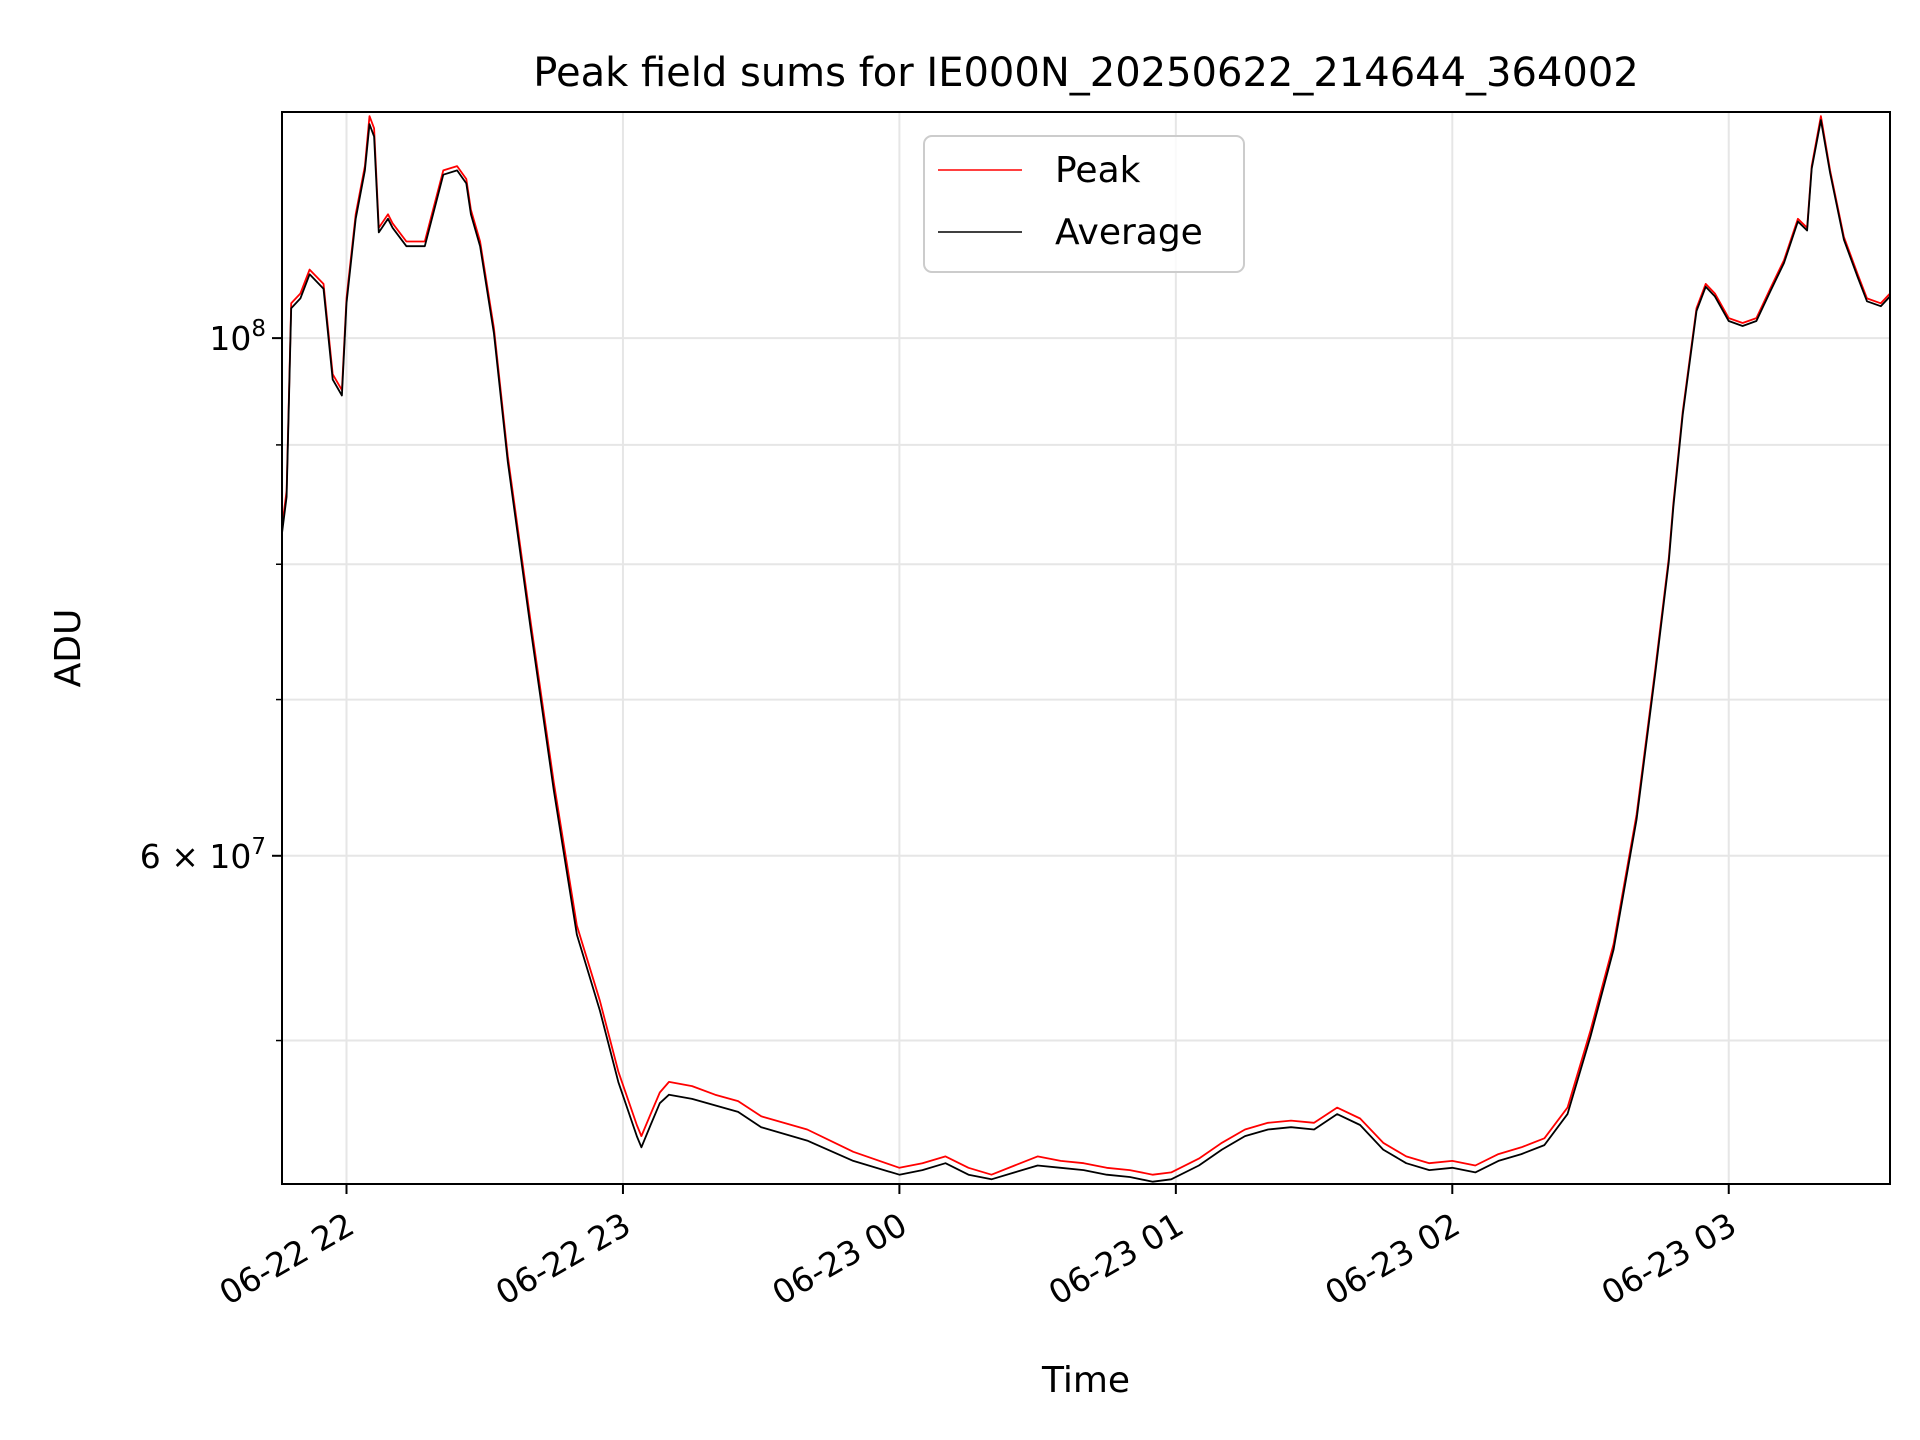  I want to click on legend: Peak Average, so click(1084, 204).